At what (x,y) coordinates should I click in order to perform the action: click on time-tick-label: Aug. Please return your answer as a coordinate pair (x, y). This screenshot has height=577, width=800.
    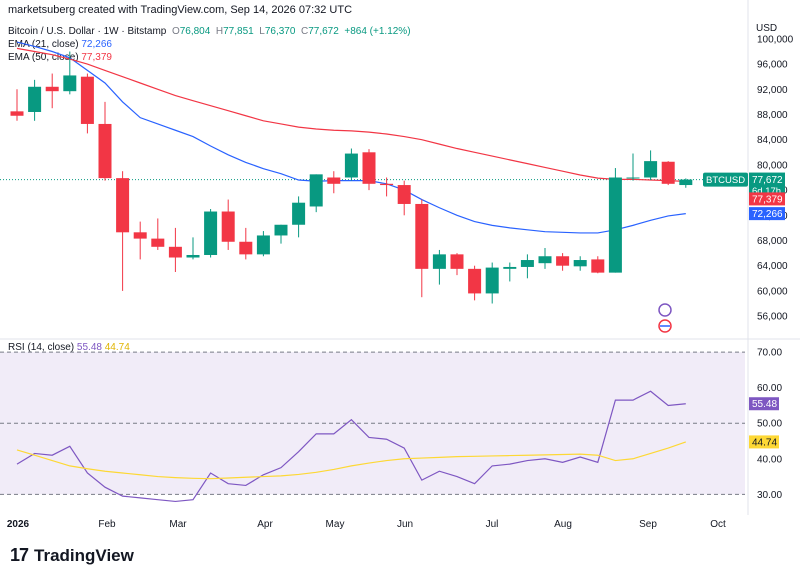
    Looking at the image, I should click on (563, 524).